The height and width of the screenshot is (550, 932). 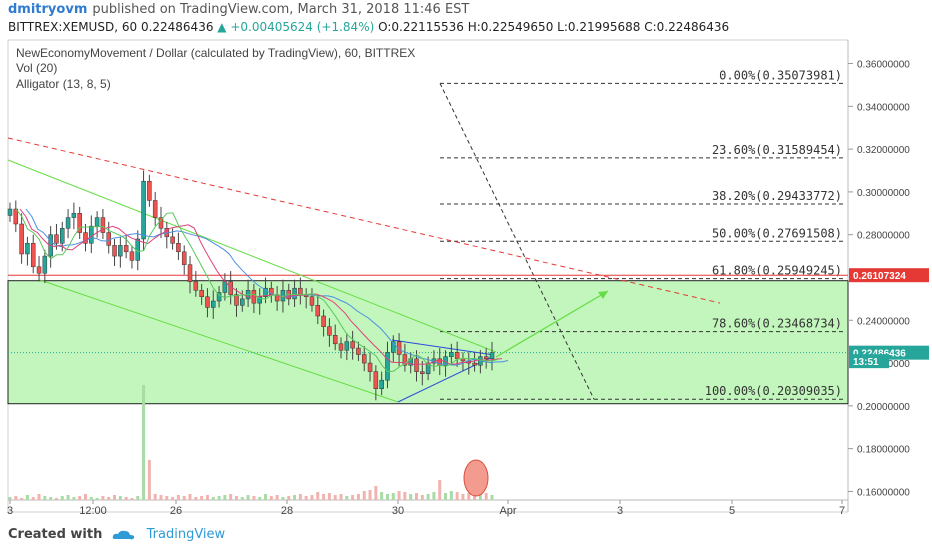 I want to click on fib-level-label: 61.80%(0.25949245), so click(x=777, y=271).